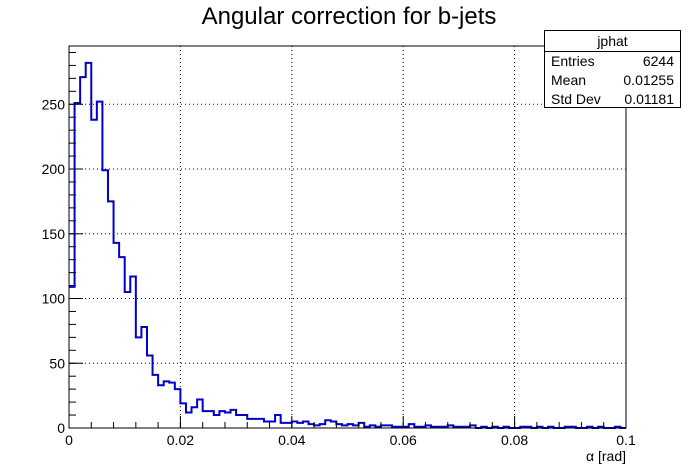  Describe the element at coordinates (54, 234) in the screenshot. I see `y-tick-label: 150` at that location.